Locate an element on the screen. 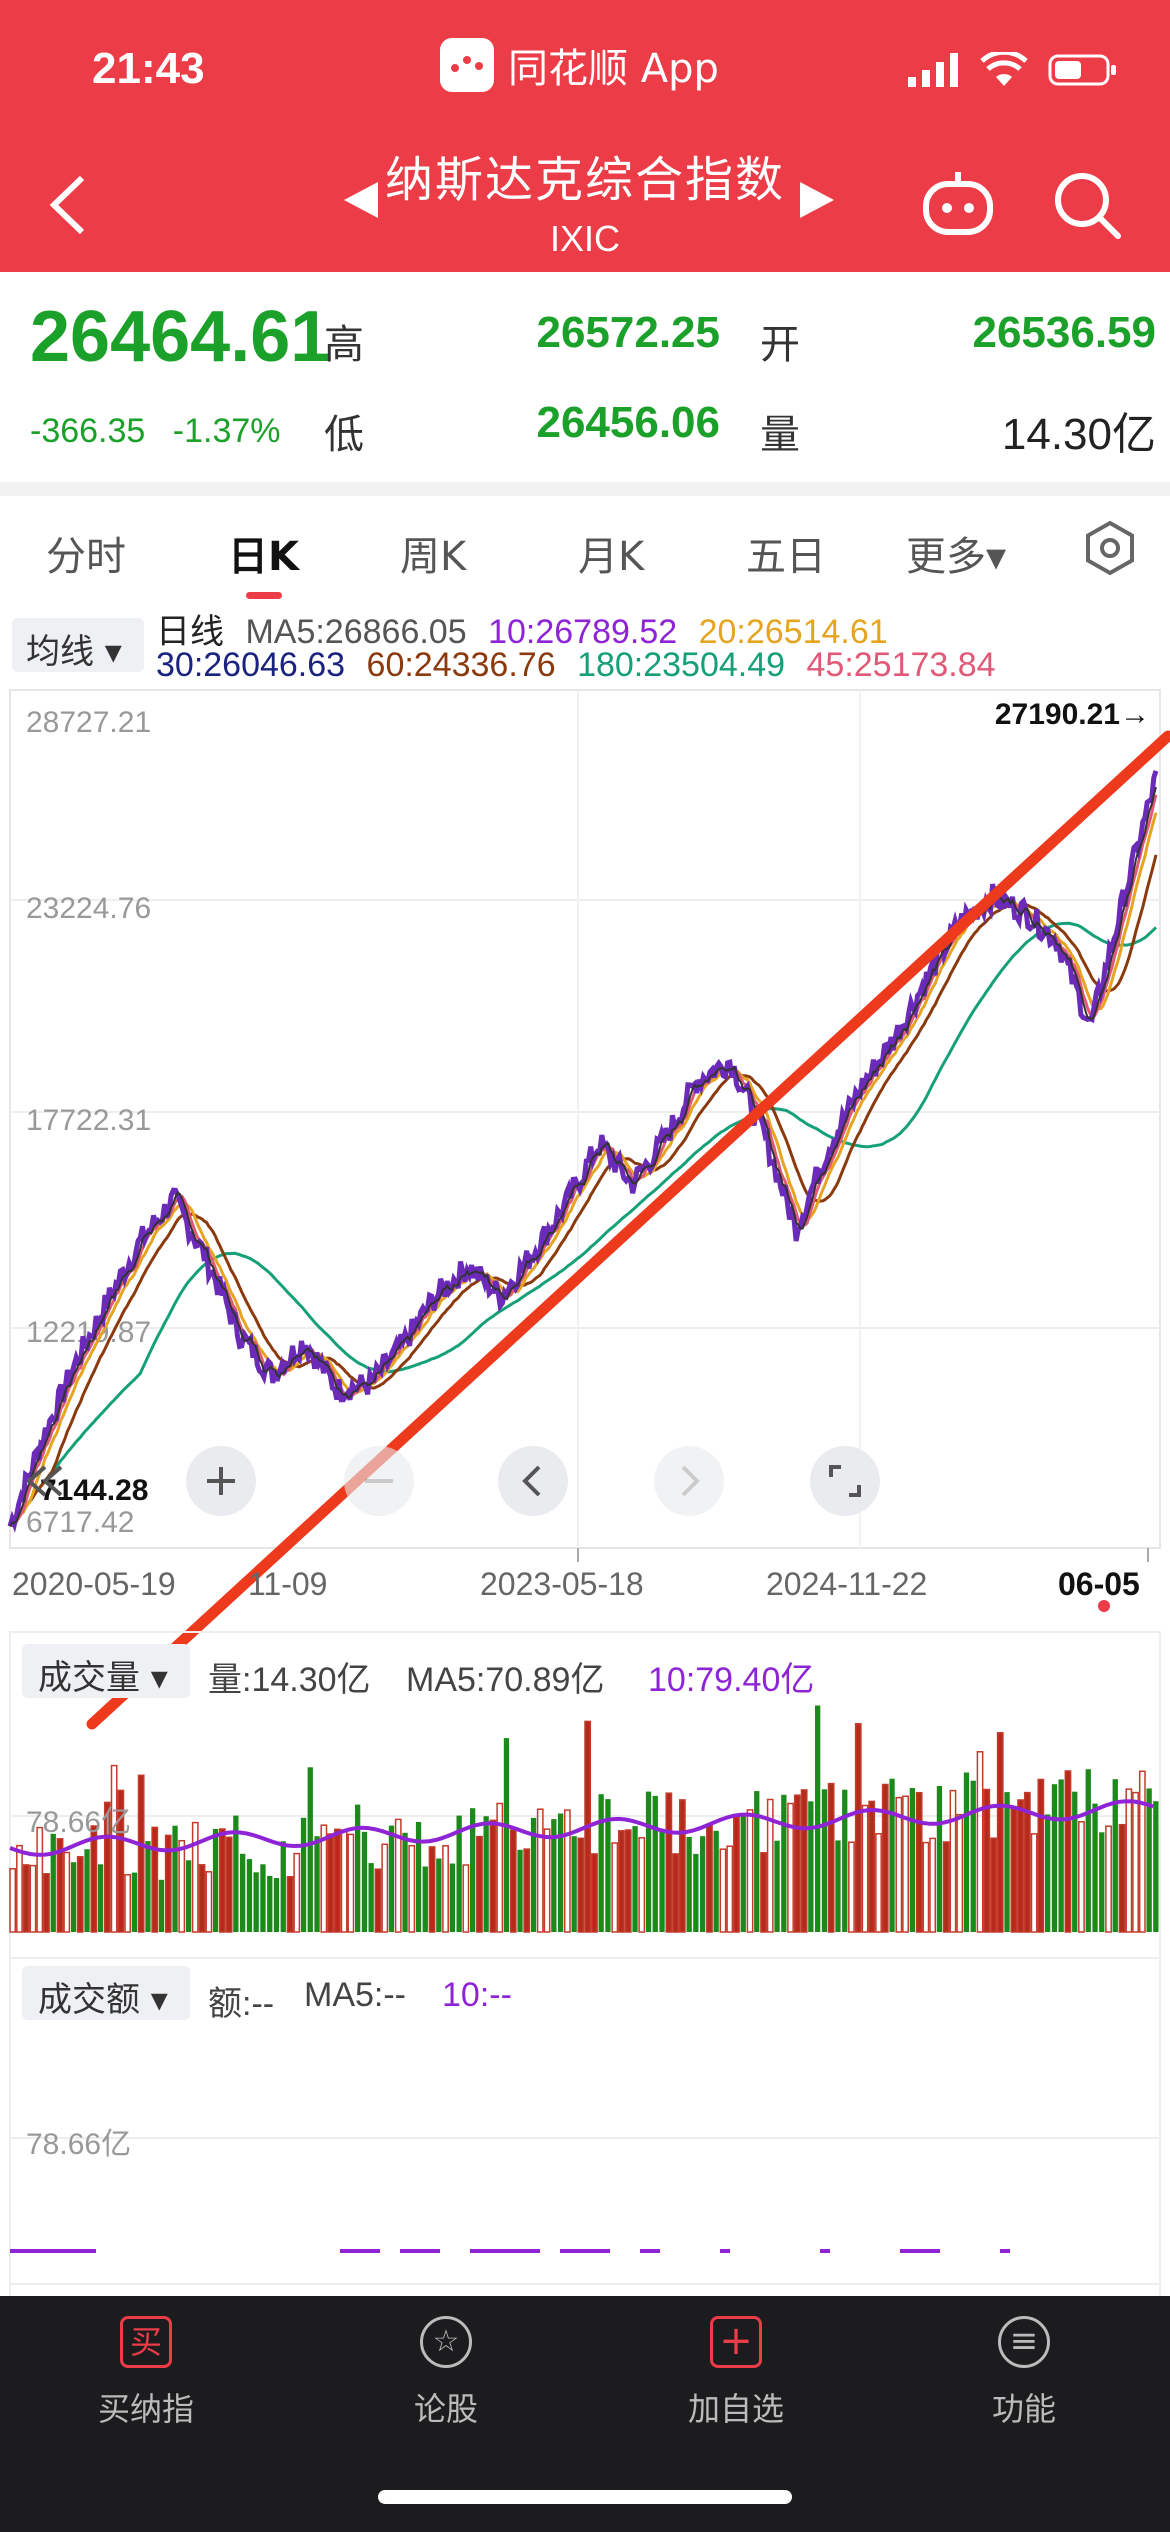 Image resolution: width=1170 pixels, height=2532 pixels. amount-indicator-selector: 成交额 ▾ is located at coordinates (106, 1993).